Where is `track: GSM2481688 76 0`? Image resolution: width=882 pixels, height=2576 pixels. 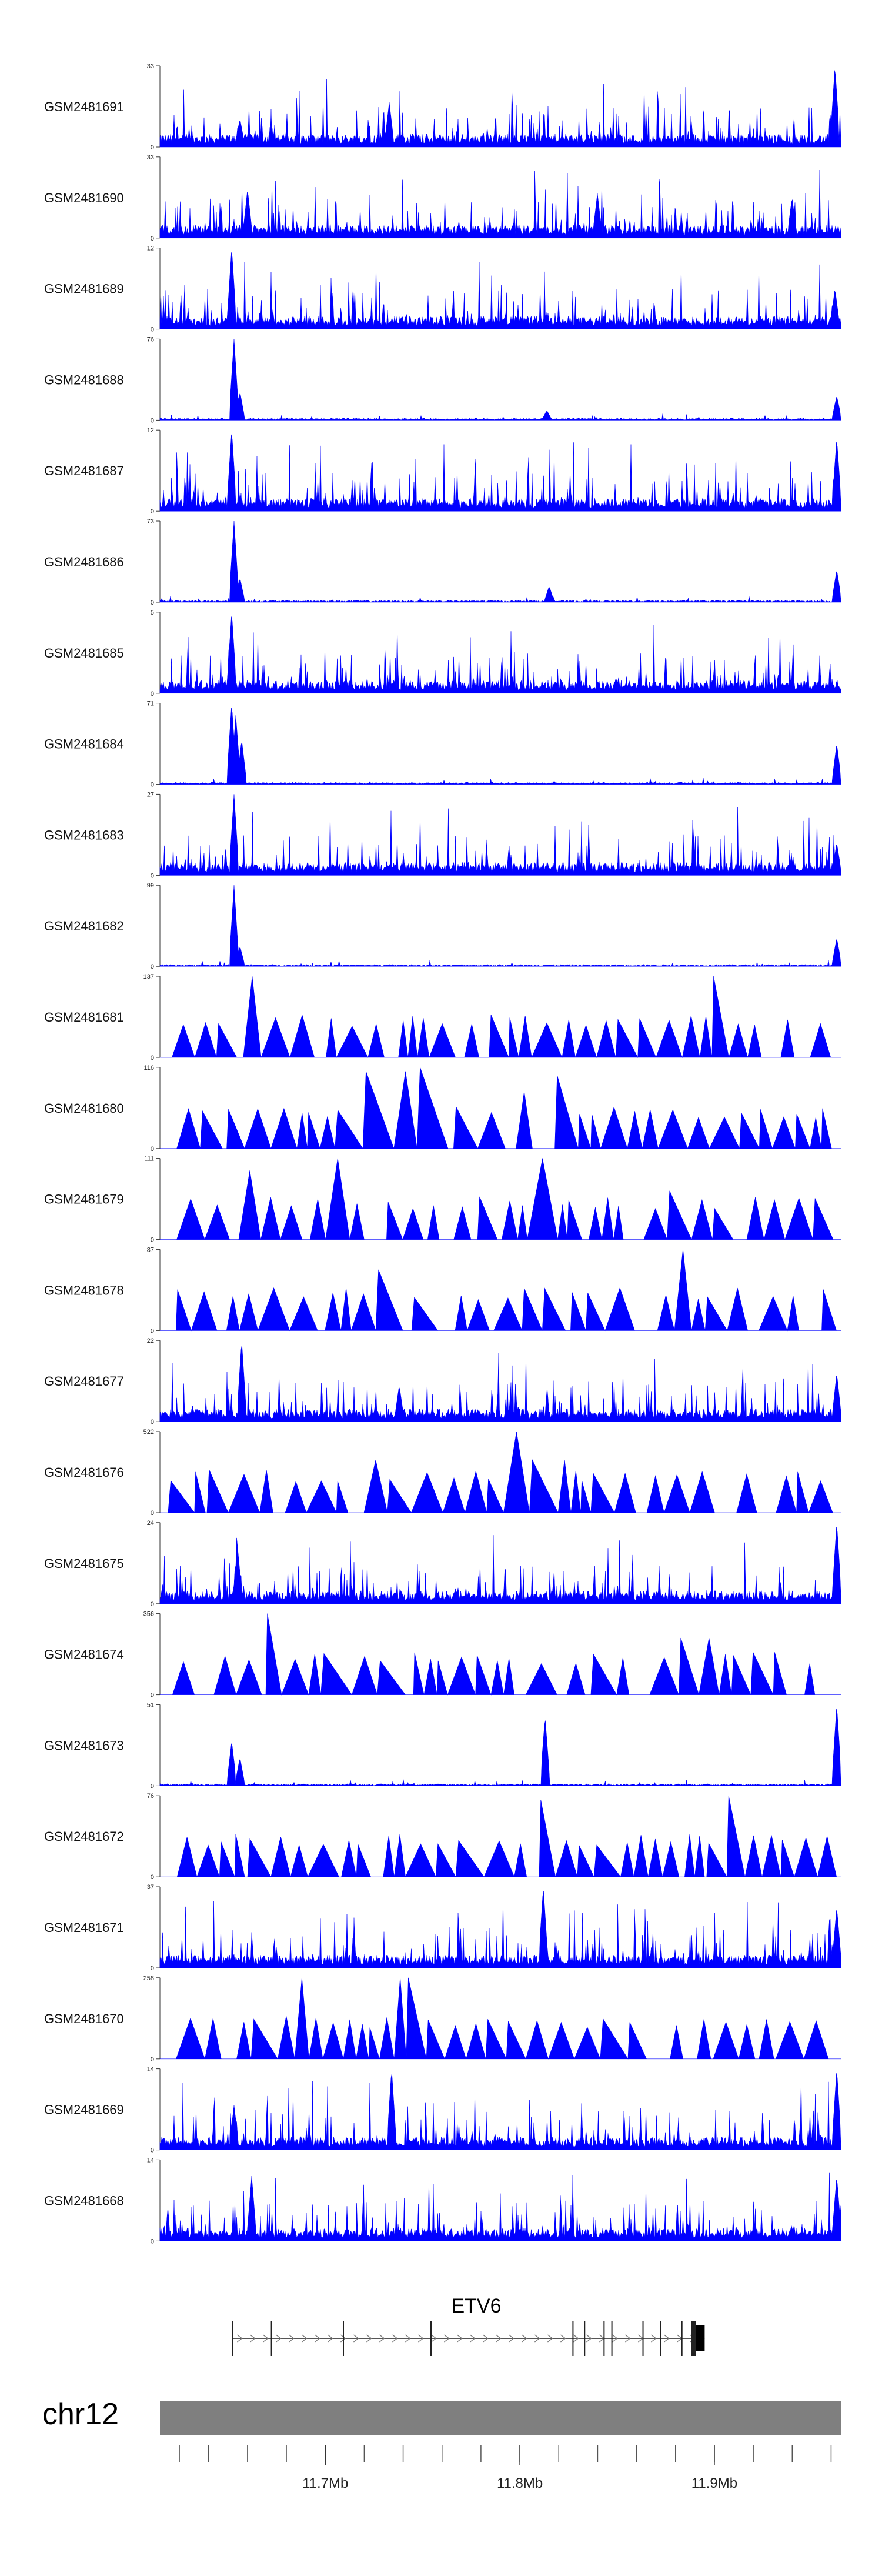
track: GSM2481688 76 0 is located at coordinates (442, 380).